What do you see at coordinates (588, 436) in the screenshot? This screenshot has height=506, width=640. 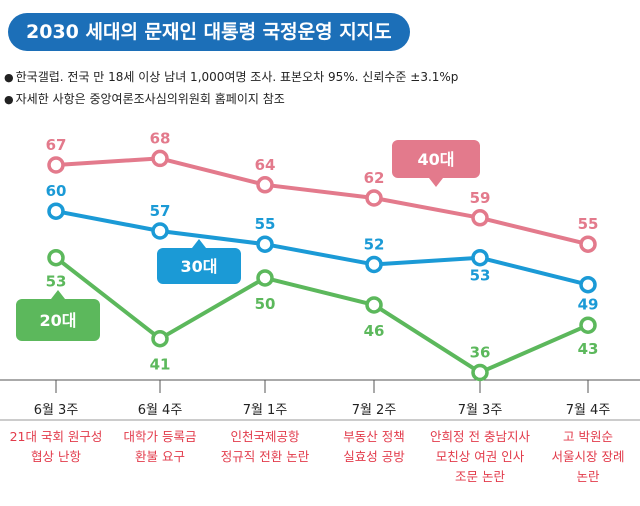 I see `event-annotation-line: 고 박원순` at bounding box center [588, 436].